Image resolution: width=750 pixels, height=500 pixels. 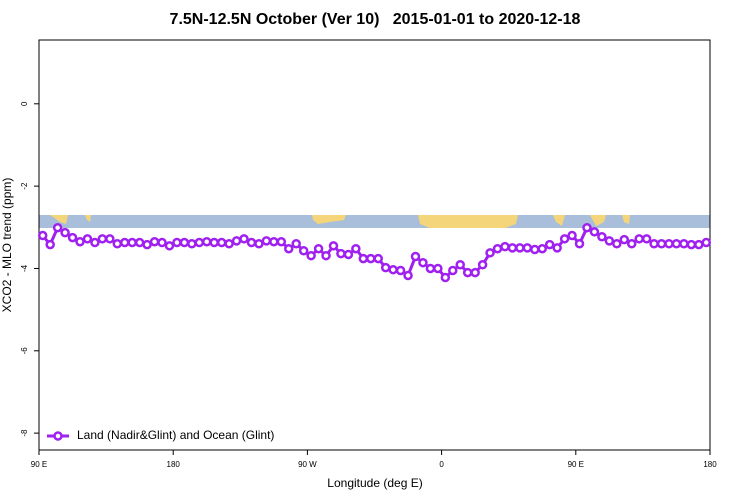 What do you see at coordinates (24, 433) in the screenshot?
I see `y-tick-label: -8` at bounding box center [24, 433].